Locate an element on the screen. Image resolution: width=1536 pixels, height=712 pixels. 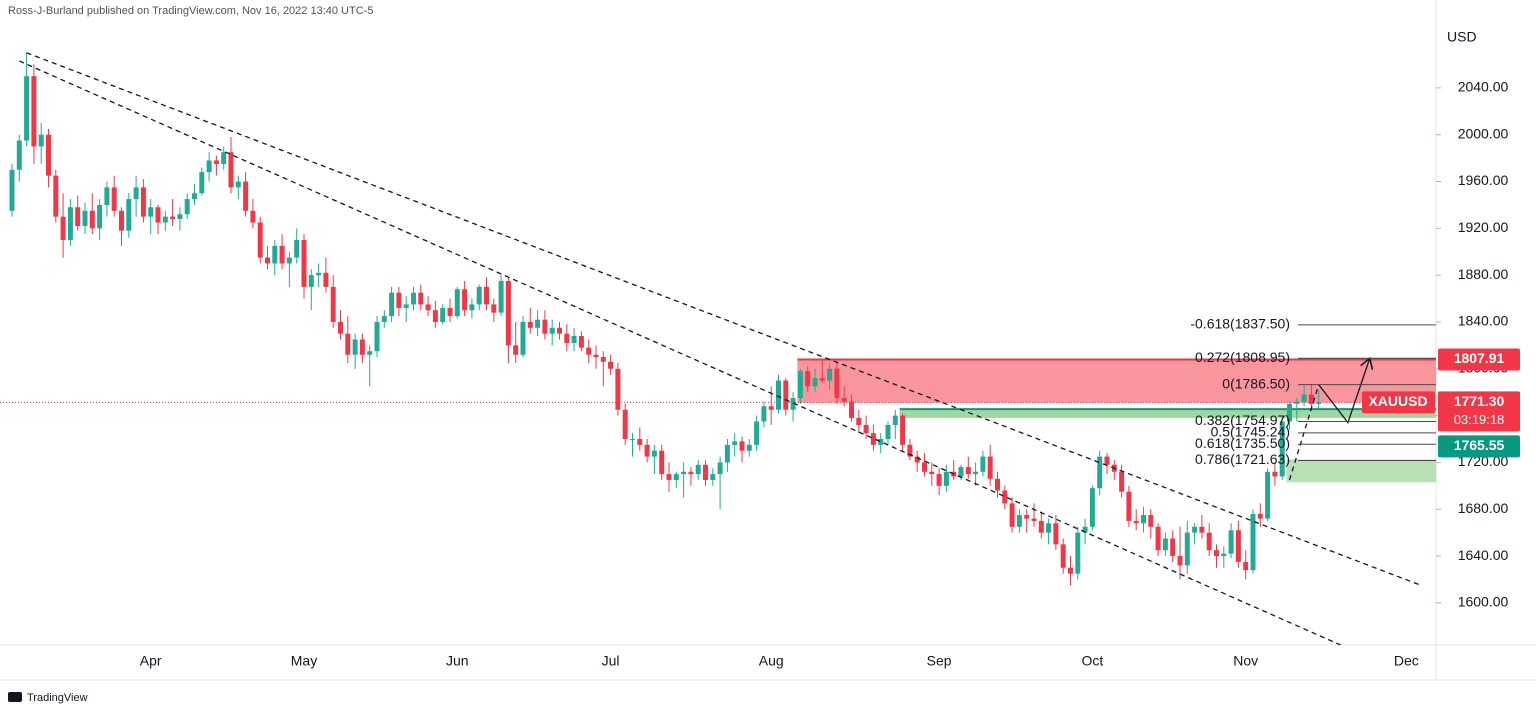
zone is located at coordinates (1116, 381).